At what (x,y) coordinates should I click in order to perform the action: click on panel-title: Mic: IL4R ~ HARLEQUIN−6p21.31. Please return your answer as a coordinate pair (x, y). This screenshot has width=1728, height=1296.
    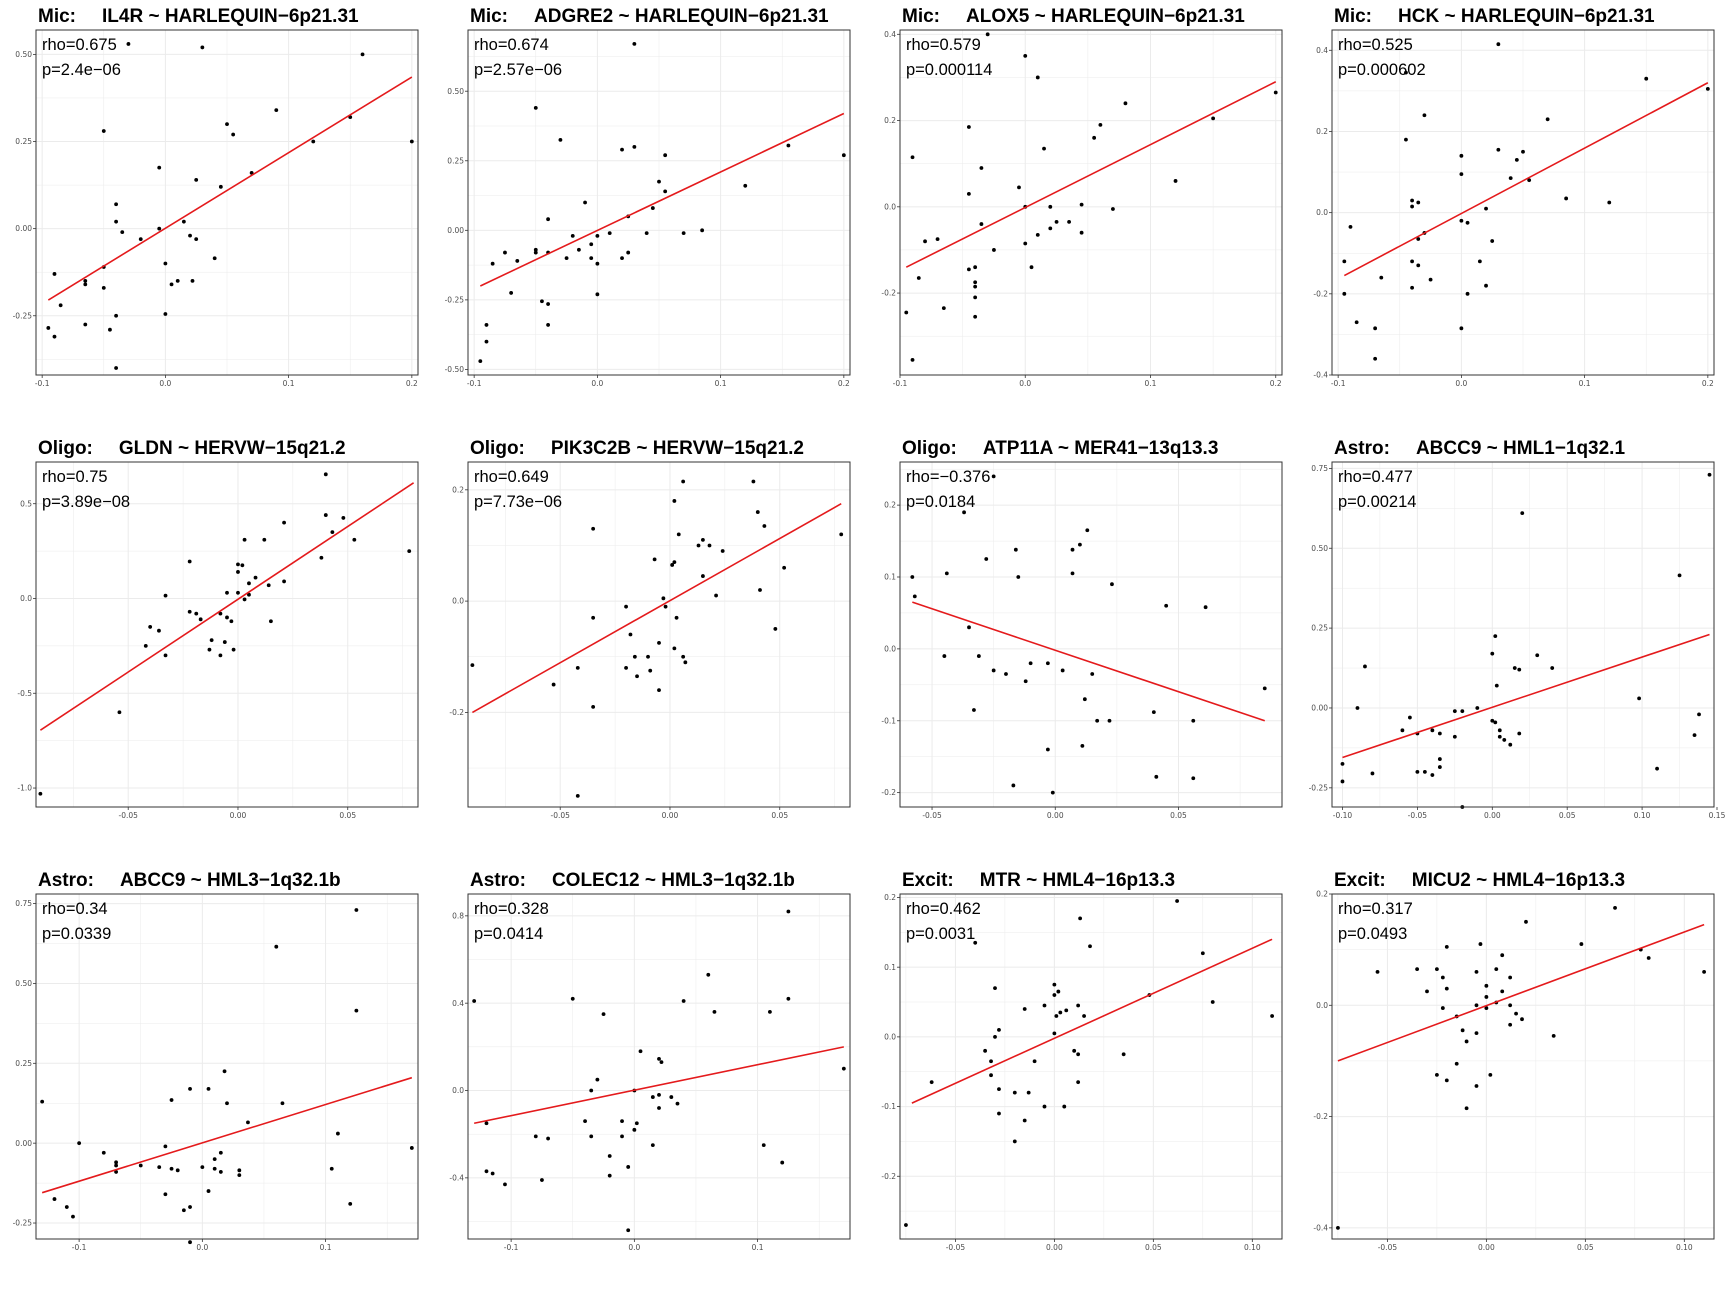
    Looking at the image, I should click on (198, 17).